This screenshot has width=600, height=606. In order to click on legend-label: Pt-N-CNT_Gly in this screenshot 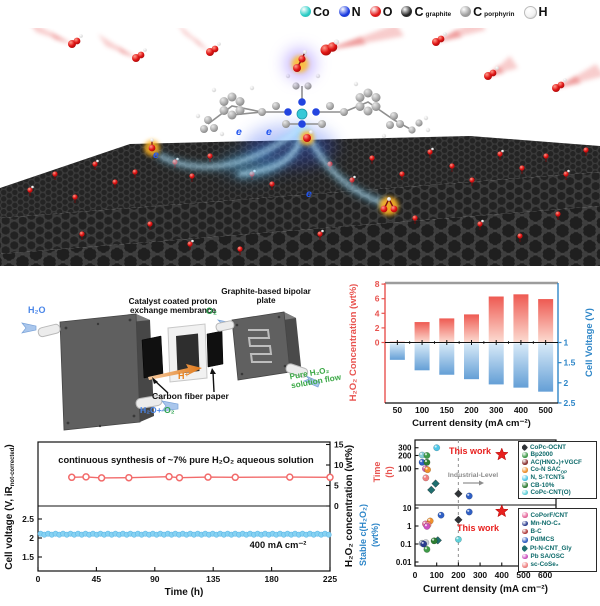, I will do `click(551, 548)`.